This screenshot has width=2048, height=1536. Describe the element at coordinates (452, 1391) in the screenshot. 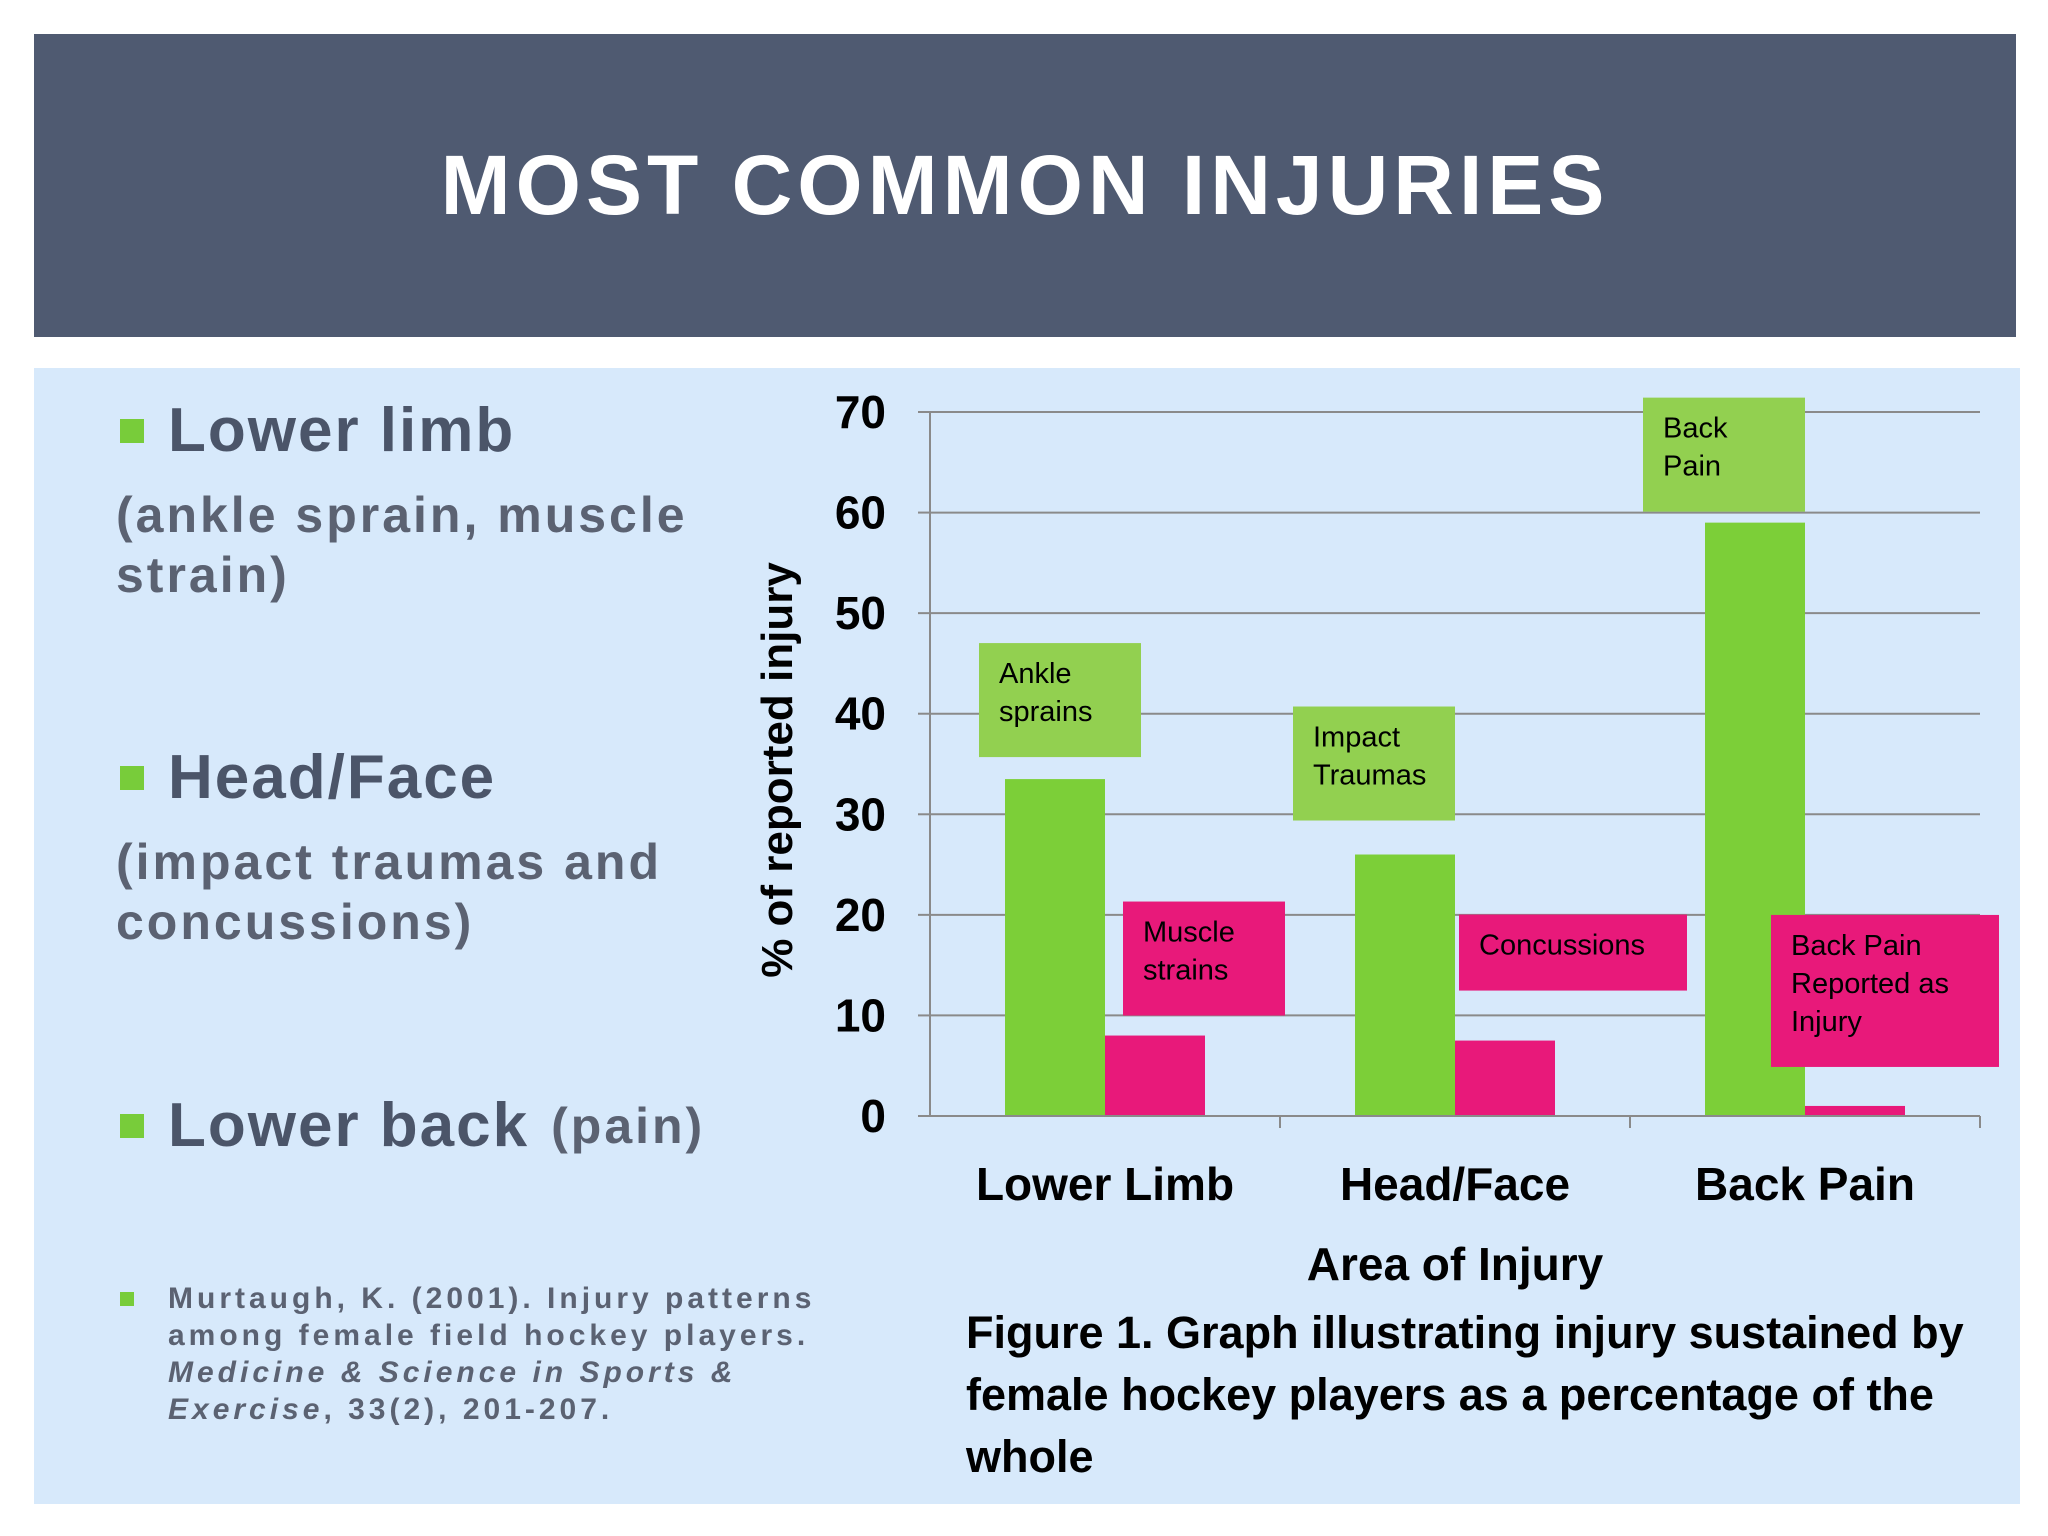

I see `citation-journal: Medicine & Science in Sports & Exercise` at that location.